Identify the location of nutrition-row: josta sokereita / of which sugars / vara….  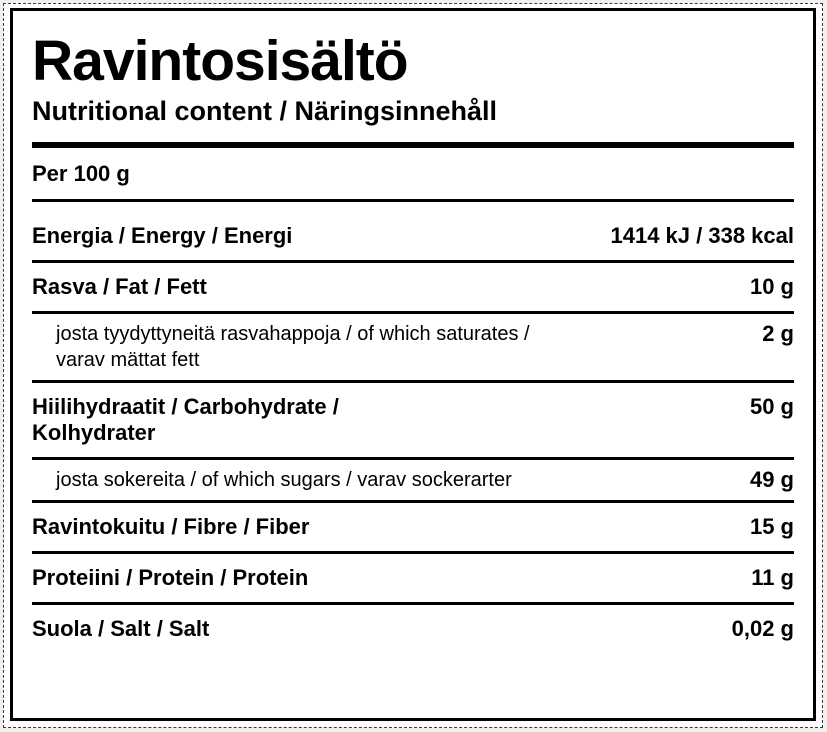
(413, 482).